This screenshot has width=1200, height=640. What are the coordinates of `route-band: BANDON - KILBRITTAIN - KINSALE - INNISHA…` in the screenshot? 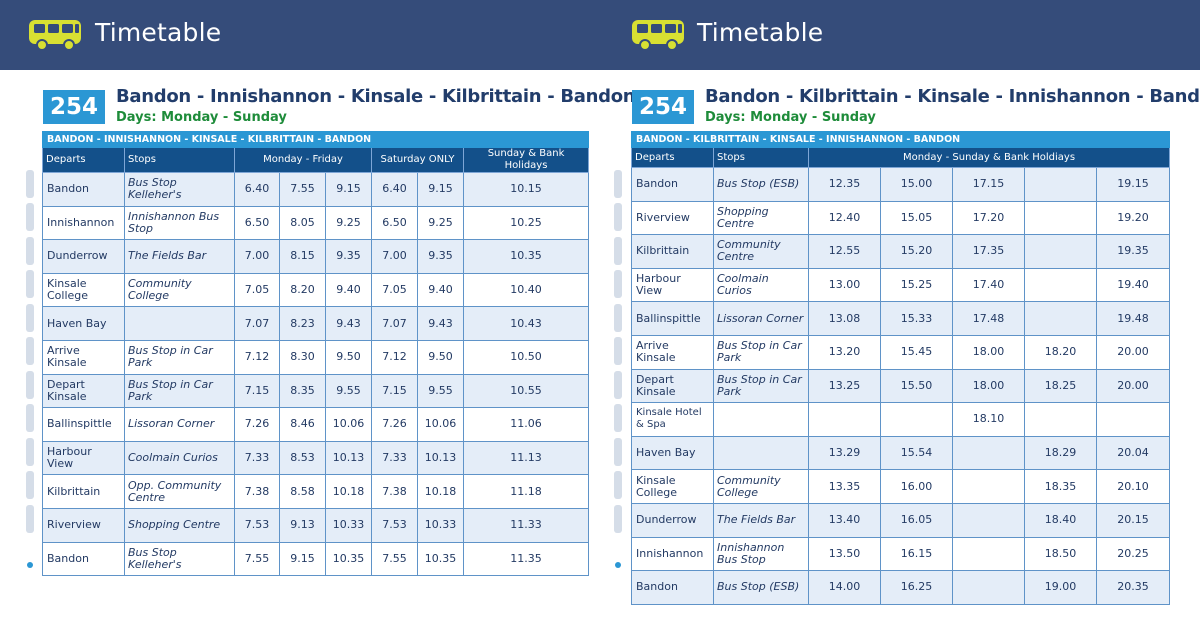 It's located at (900, 139).